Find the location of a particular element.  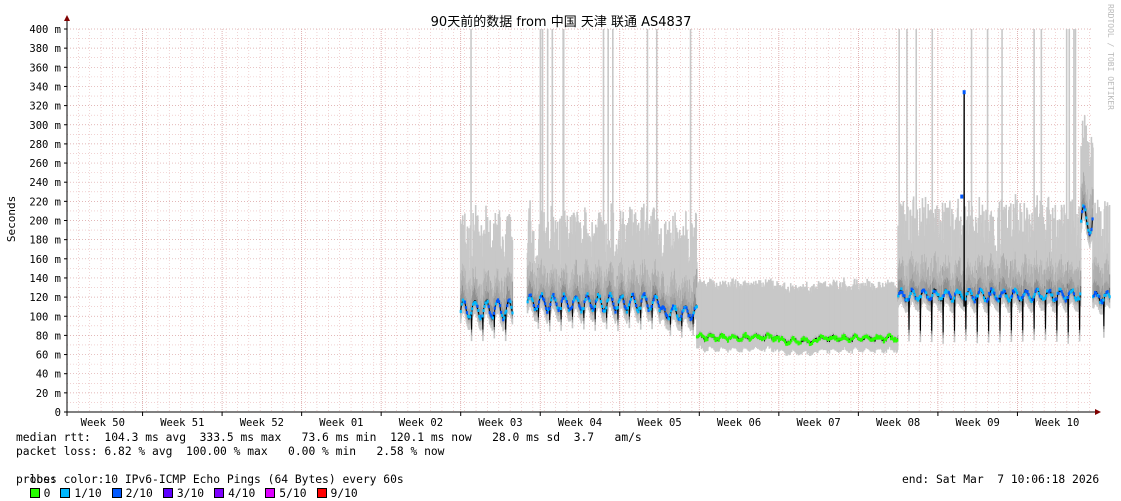

y-axis-arrow is located at coordinates (67, 18).